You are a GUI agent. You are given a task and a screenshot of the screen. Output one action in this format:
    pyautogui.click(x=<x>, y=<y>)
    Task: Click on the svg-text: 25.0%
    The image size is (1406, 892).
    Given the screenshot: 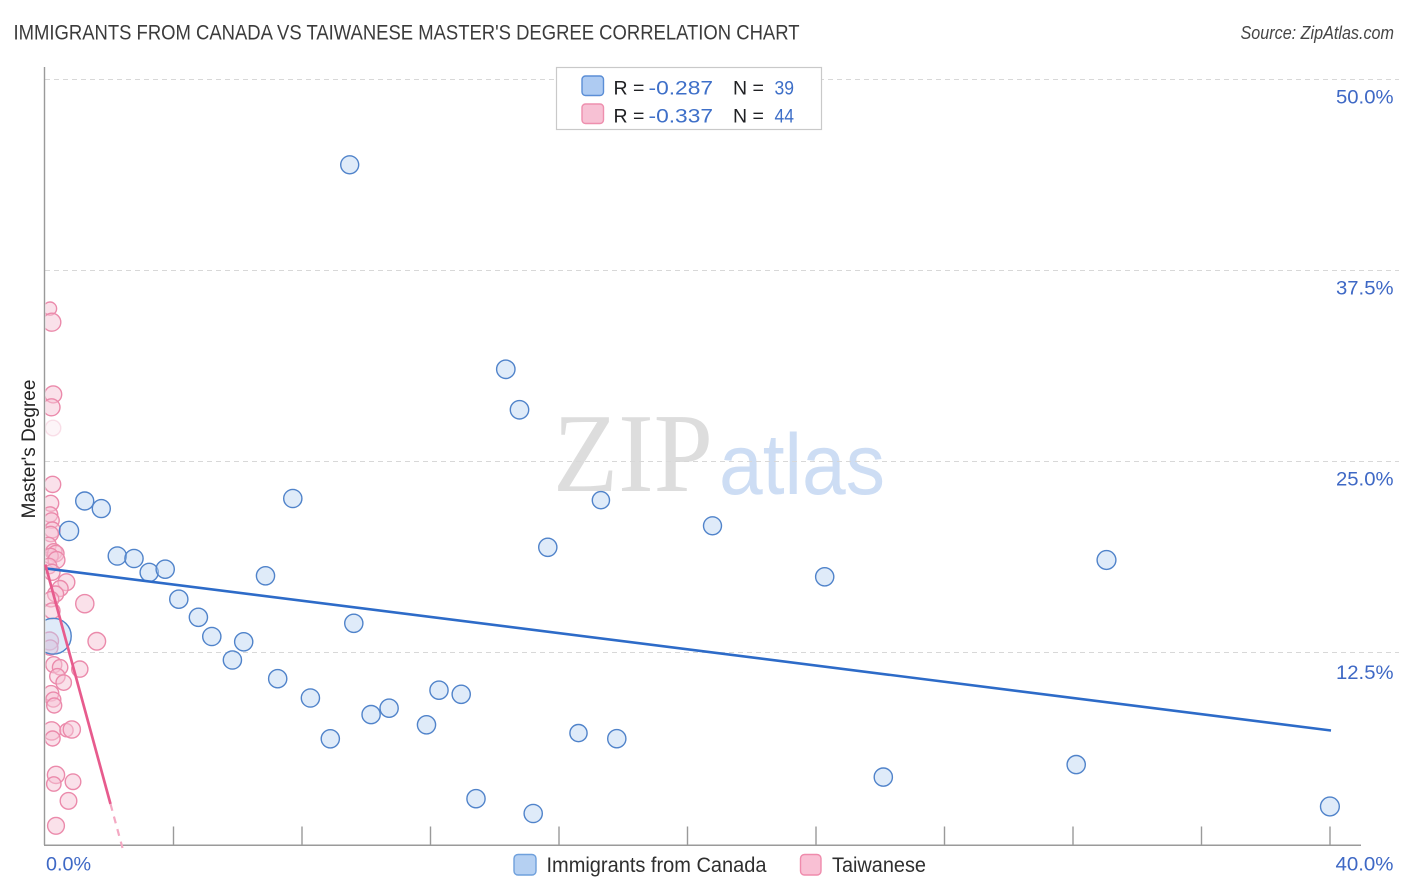 What is the action you would take?
    pyautogui.click(x=1365, y=480)
    